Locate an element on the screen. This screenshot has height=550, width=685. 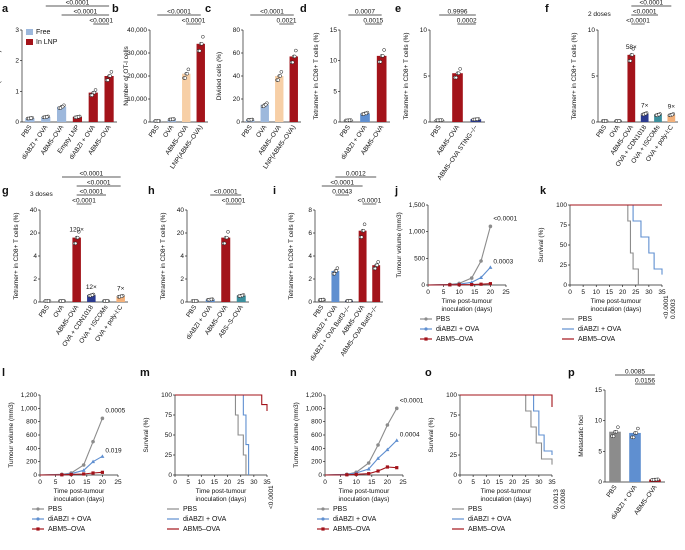
pvalue-label: 0.0005 is located at coordinates (115, 410).